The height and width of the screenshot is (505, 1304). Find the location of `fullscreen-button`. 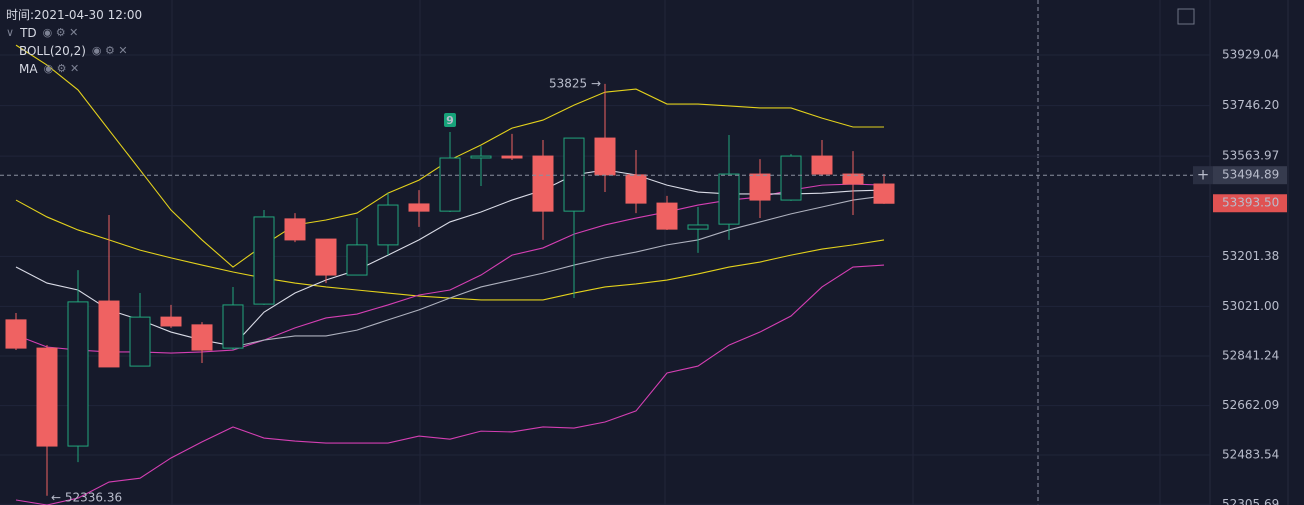

fullscreen-button is located at coordinates (1186, 16).